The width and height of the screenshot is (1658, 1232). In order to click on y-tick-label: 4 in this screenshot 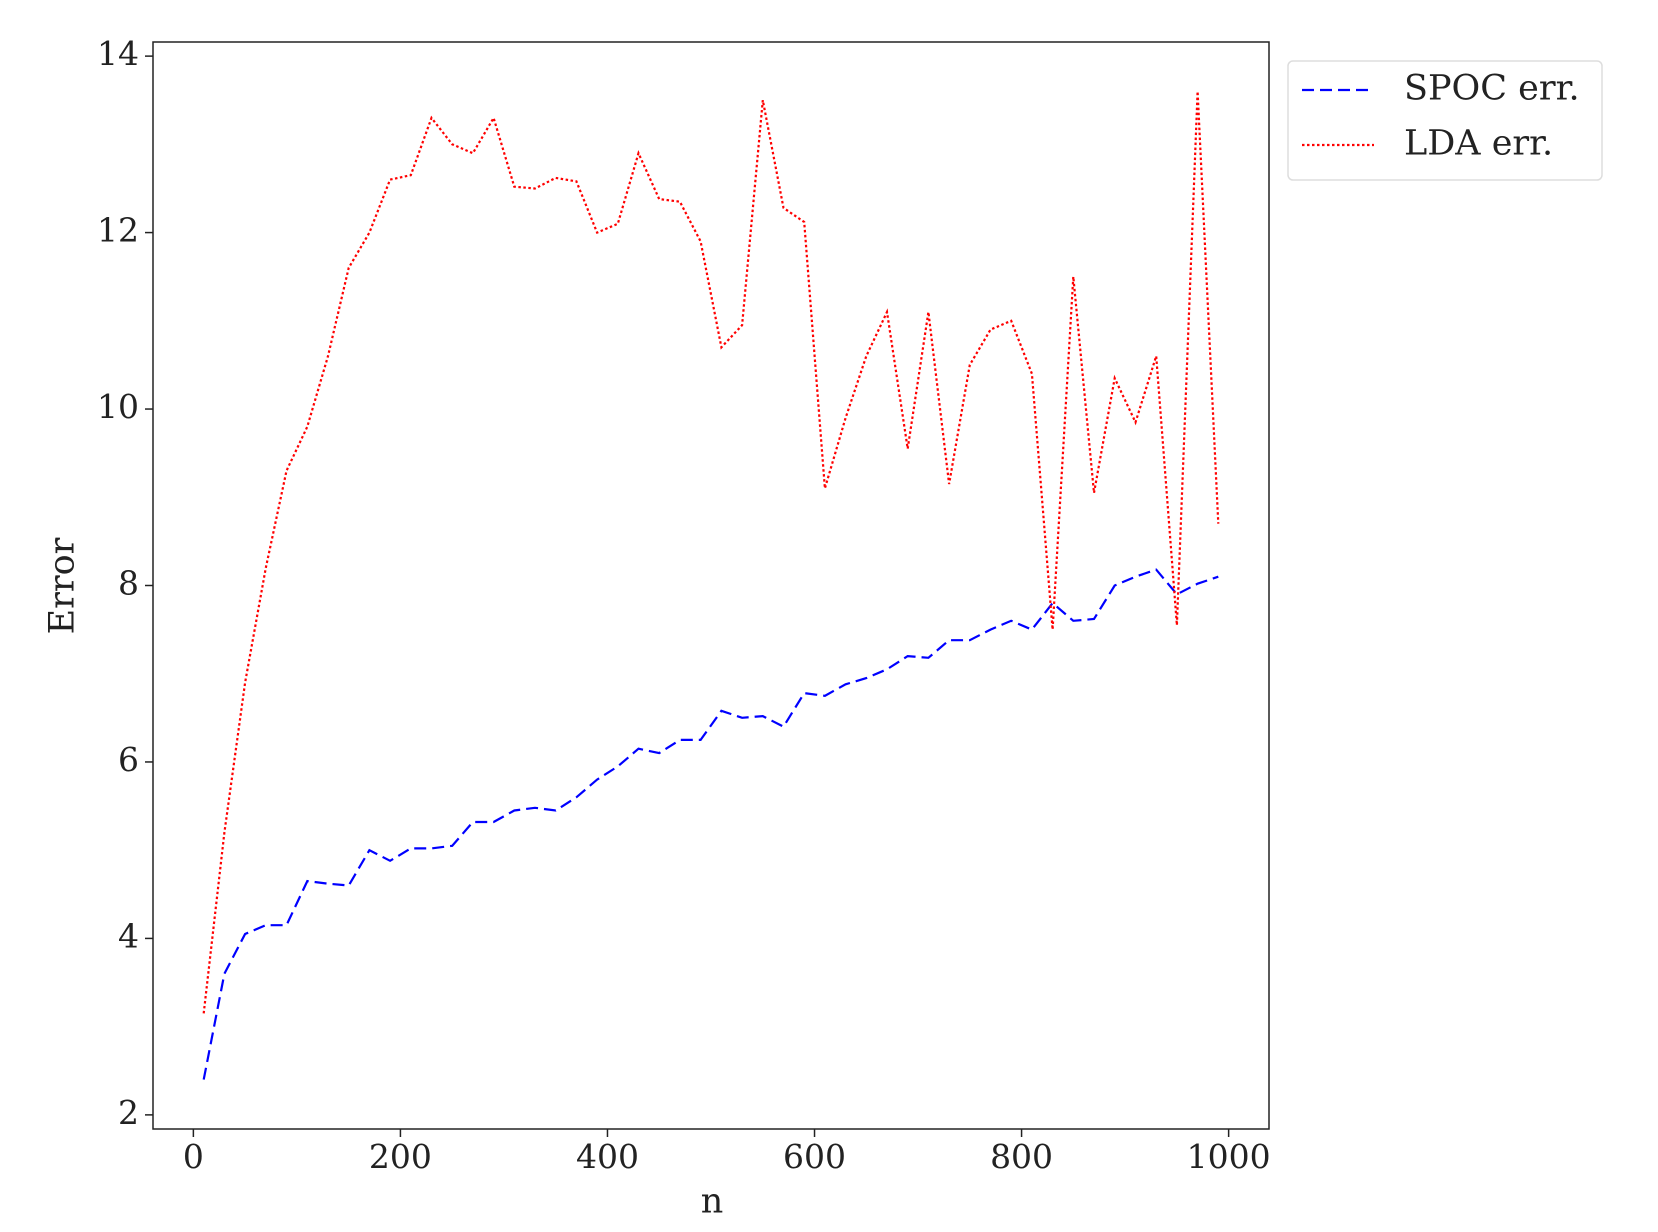, I will do `click(128, 935)`.